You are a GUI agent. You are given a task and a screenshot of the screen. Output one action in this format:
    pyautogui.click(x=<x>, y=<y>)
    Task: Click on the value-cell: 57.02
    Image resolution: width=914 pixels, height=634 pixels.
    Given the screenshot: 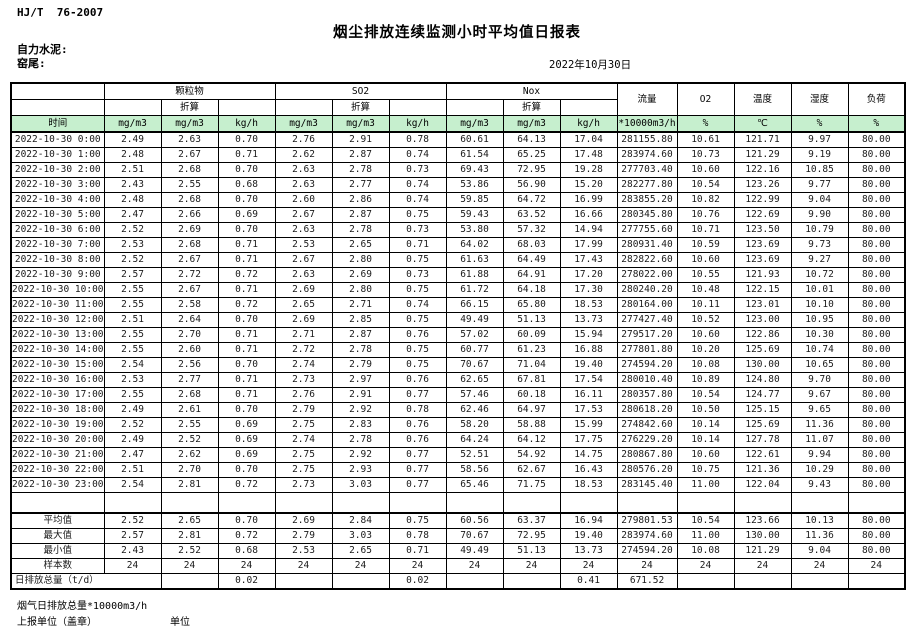 What is the action you would take?
    pyautogui.click(x=474, y=335)
    